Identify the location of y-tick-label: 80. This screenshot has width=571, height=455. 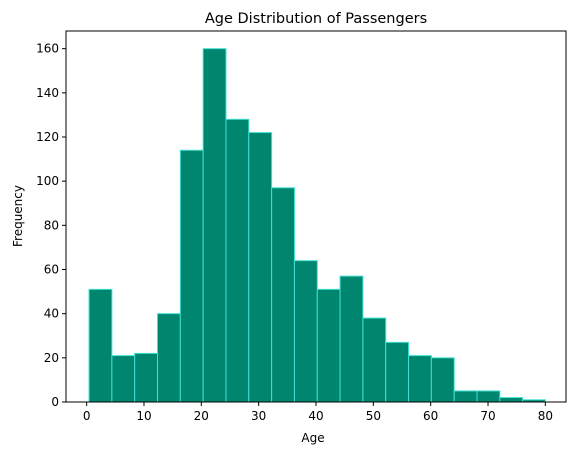
(51, 225).